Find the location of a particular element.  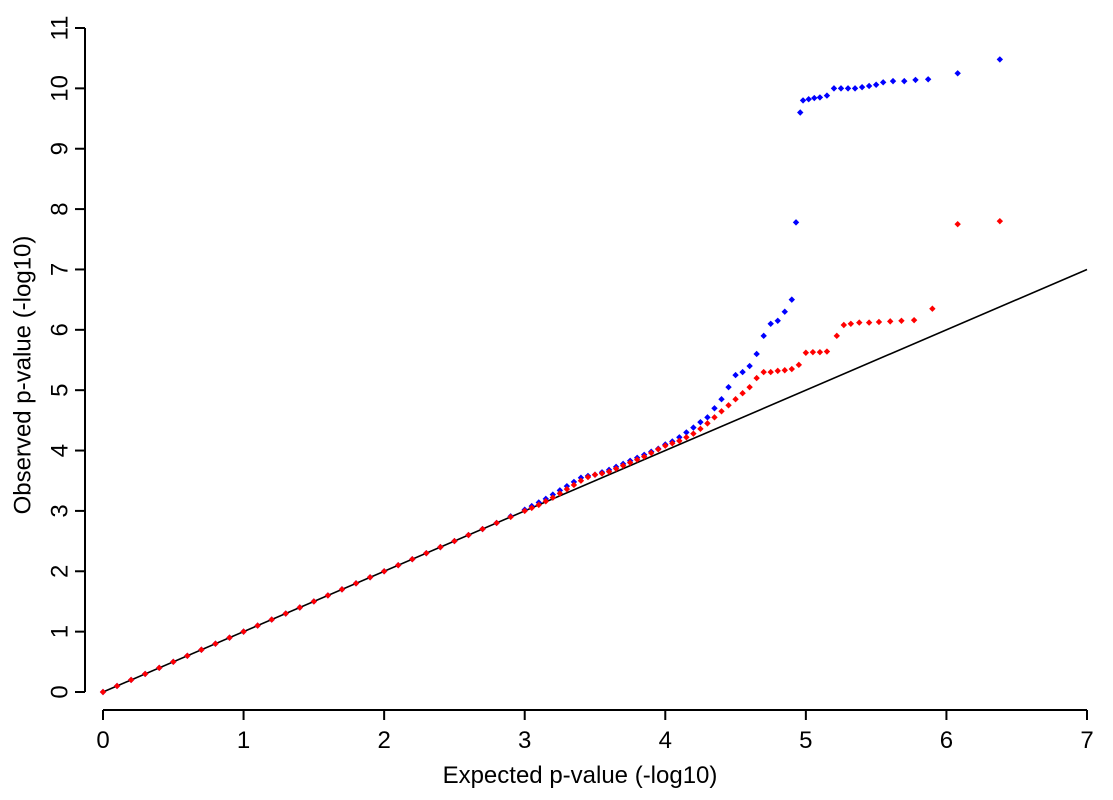

x-tick-label: 1 is located at coordinates (243, 740).